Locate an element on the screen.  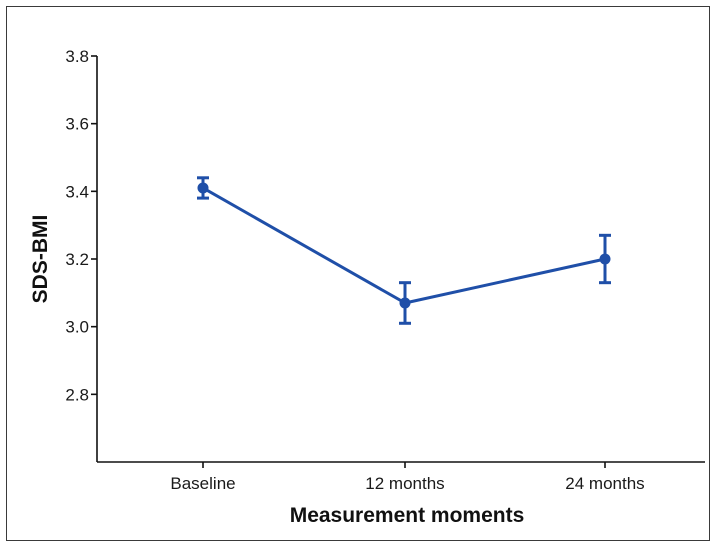
y-tick-label: 3.6 is located at coordinates (77, 124).